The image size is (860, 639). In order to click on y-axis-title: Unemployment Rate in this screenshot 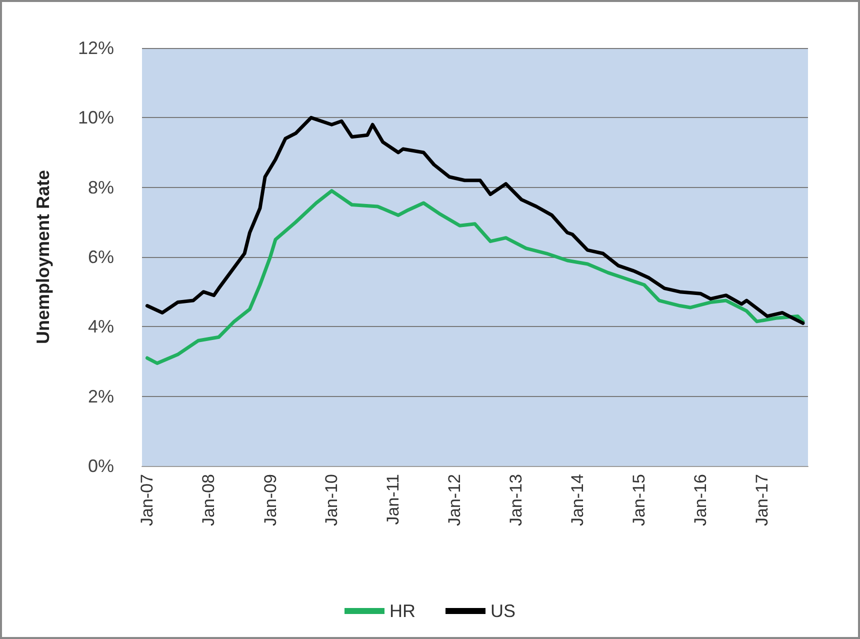, I will do `click(43, 257)`.